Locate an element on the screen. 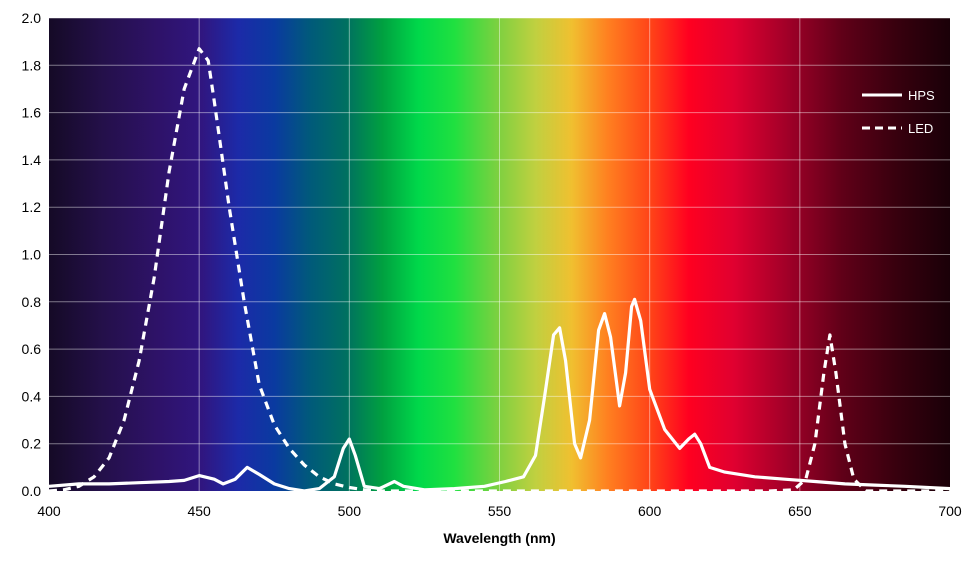 The width and height of the screenshot is (980, 570). y-tick-label: 0.4 is located at coordinates (32, 396).